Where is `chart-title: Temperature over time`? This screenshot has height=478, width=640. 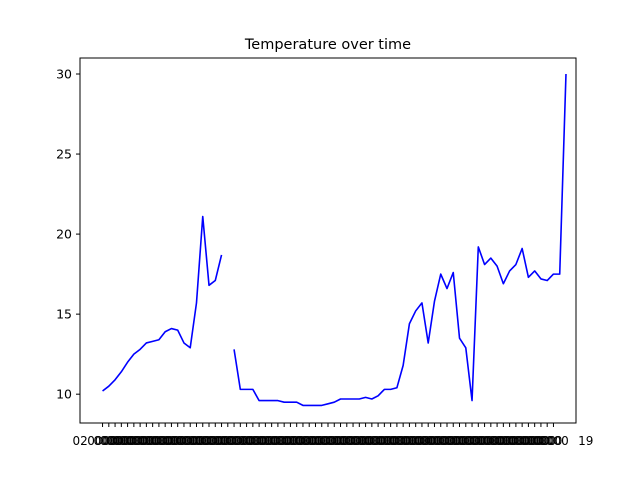
chart-title: Temperature over time is located at coordinates (327, 45).